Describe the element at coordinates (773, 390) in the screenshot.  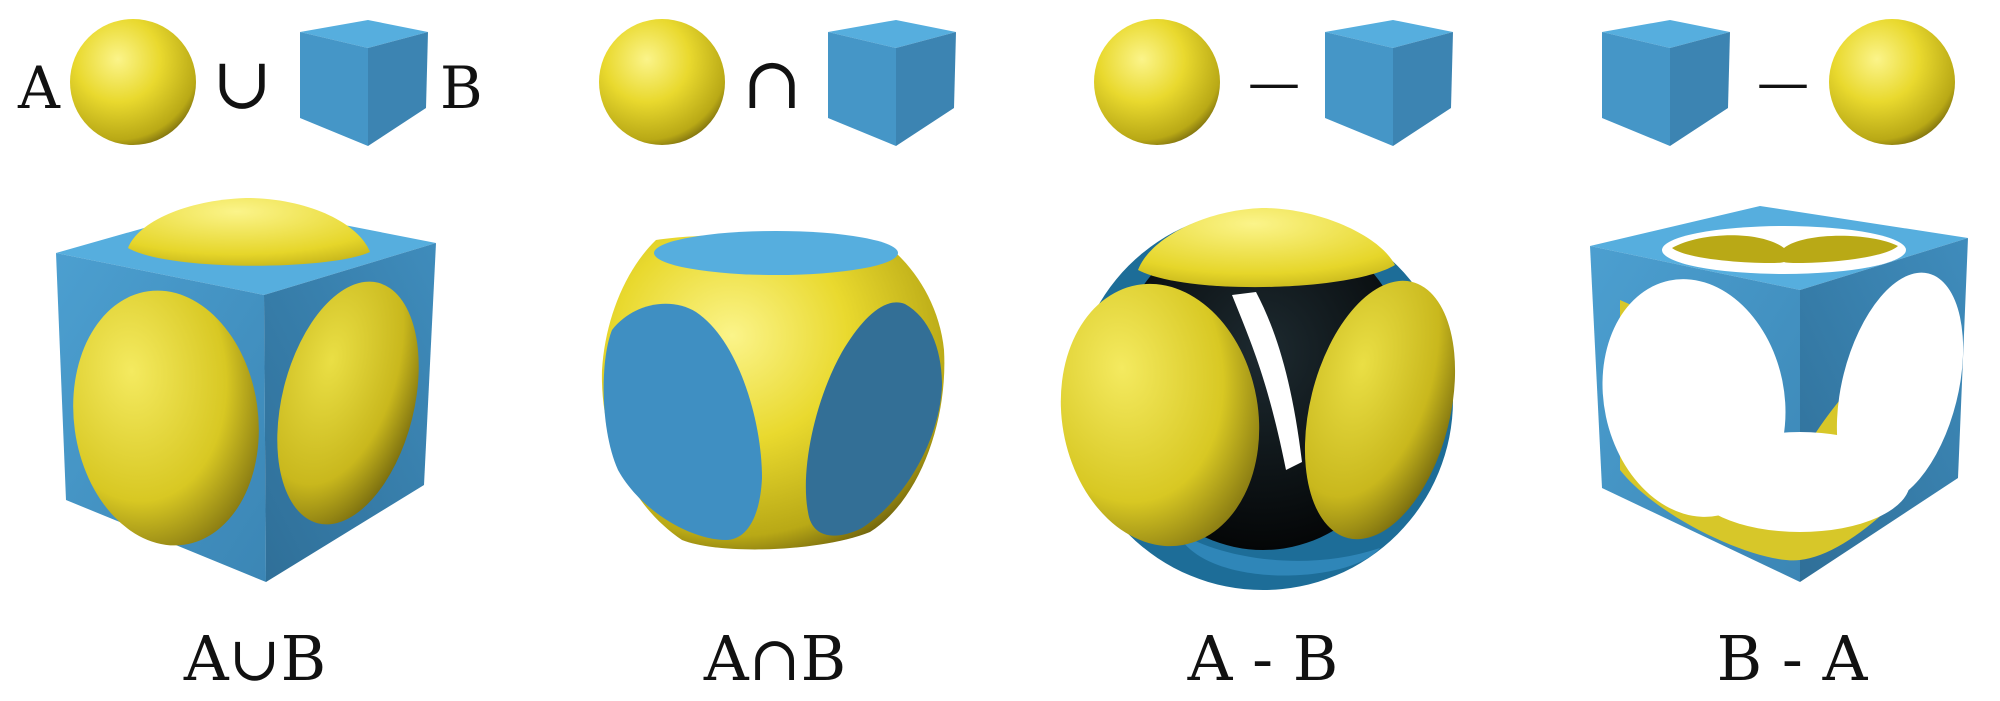
I see `intersection-result-shape` at that location.